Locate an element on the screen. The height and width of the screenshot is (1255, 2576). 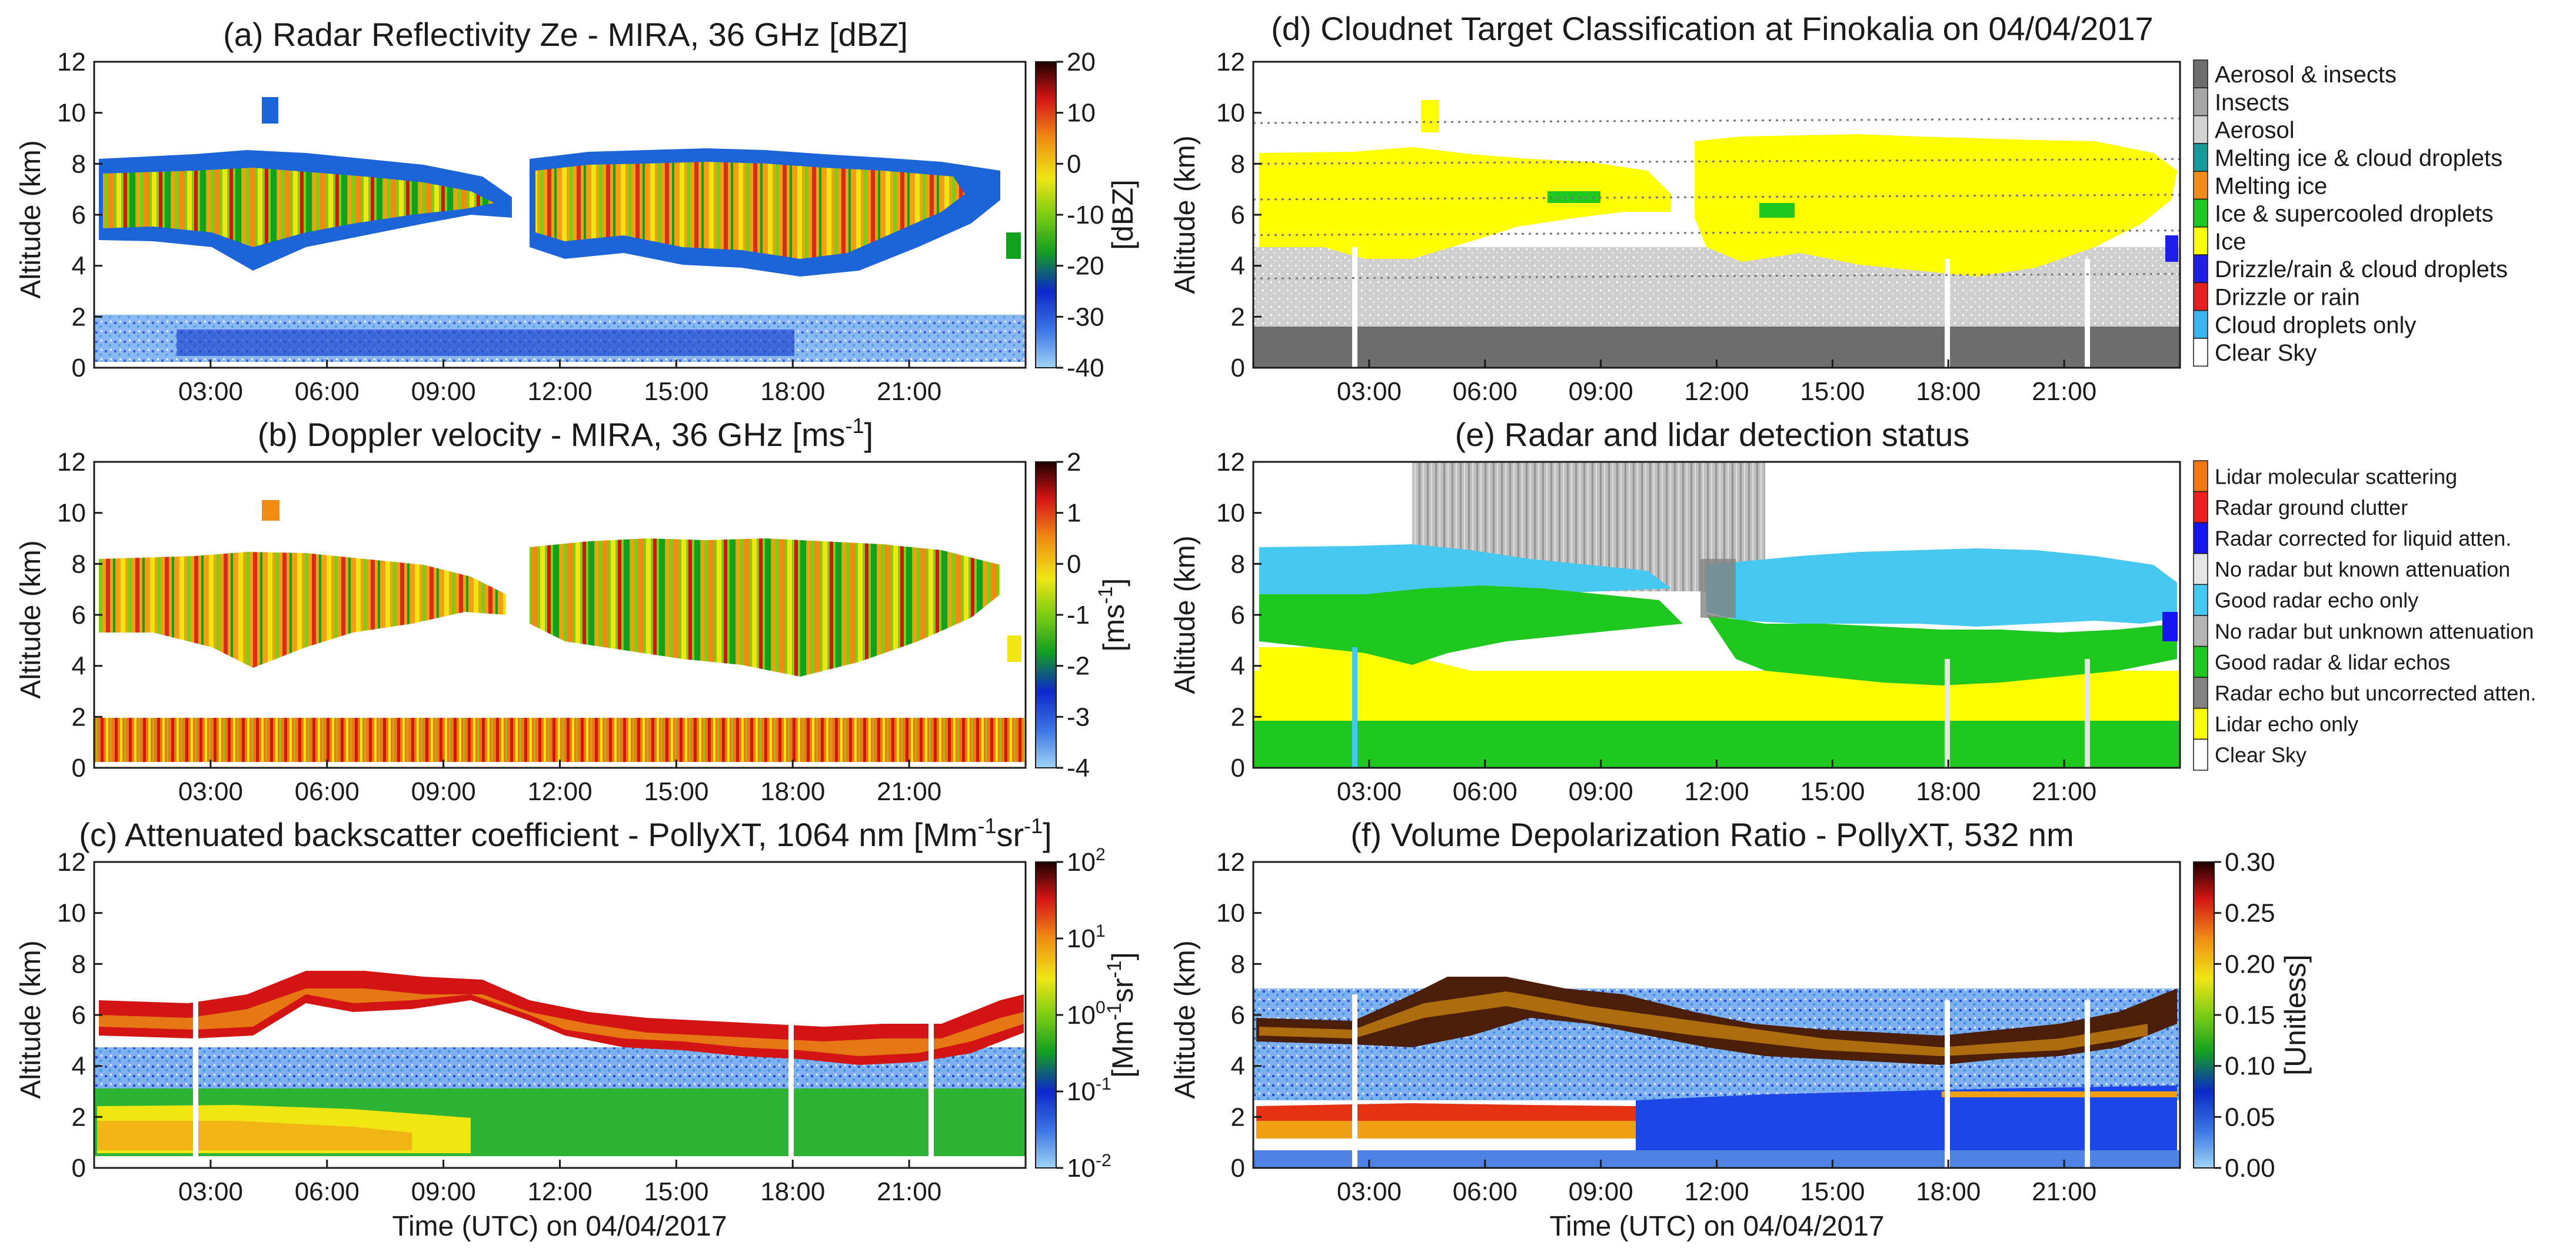
legend-label: No radar but unknown attenuation is located at coordinates (2374, 631).